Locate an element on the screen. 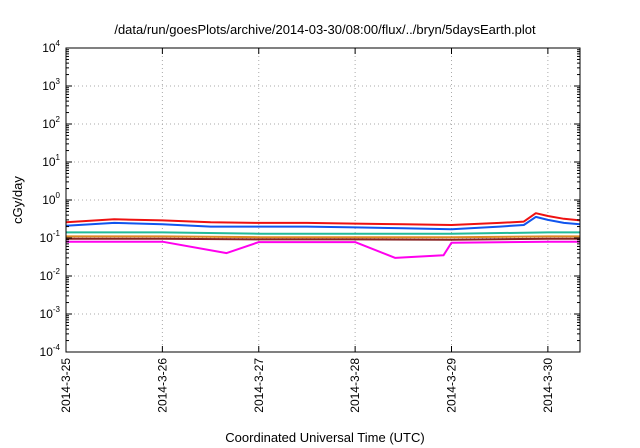 The height and width of the screenshot is (448, 640). y-tick-label: 10¹ is located at coordinates (51, 161).